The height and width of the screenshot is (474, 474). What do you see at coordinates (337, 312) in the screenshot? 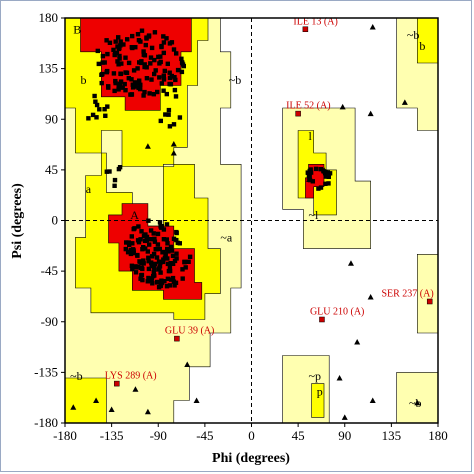
I see `residue-label: GLU 210 (A)` at bounding box center [337, 312].